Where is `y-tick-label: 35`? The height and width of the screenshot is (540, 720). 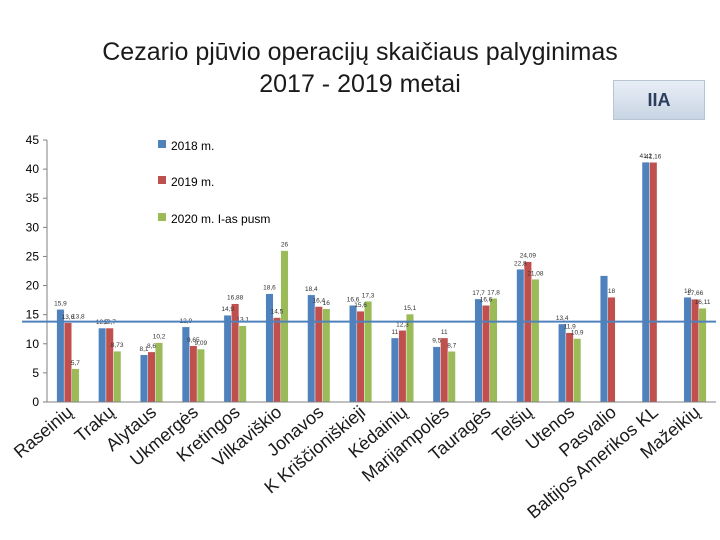 y-tick-label: 35 is located at coordinates (33, 198).